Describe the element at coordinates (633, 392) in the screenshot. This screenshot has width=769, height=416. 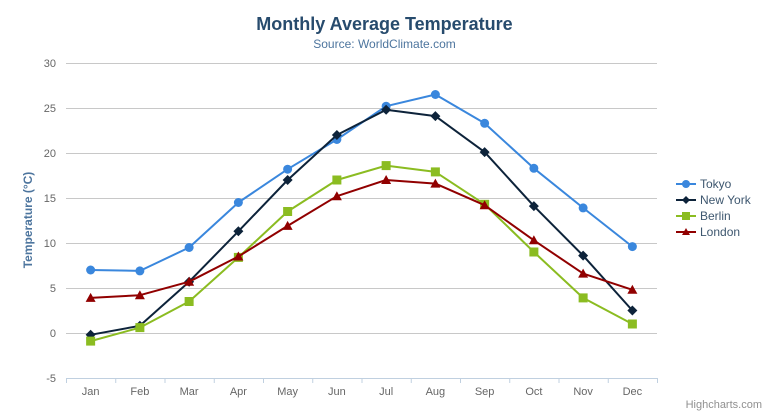
I see `x-axis-label: Dec` at that location.